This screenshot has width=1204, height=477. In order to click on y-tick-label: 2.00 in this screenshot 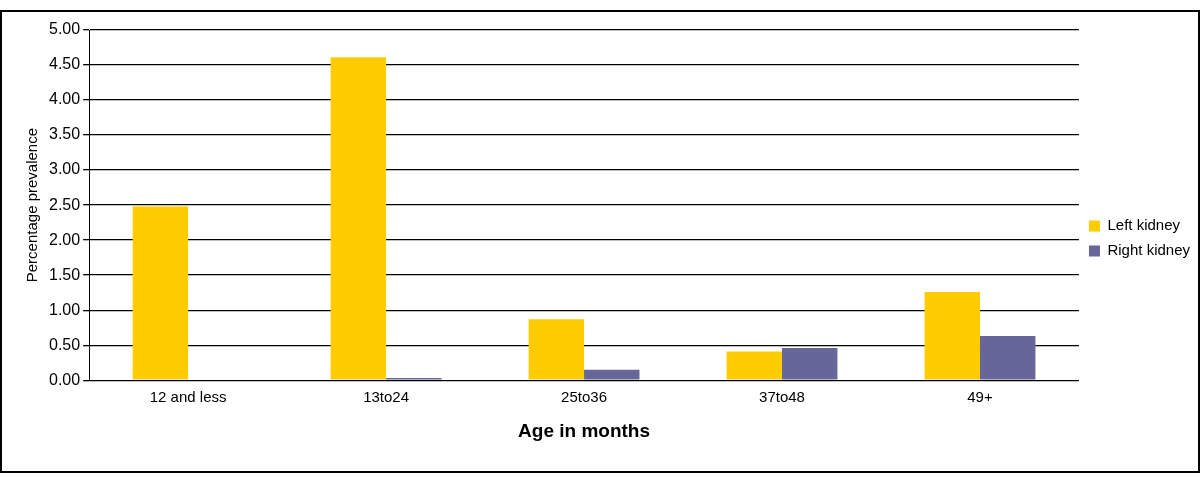, I will do `click(65, 239)`.